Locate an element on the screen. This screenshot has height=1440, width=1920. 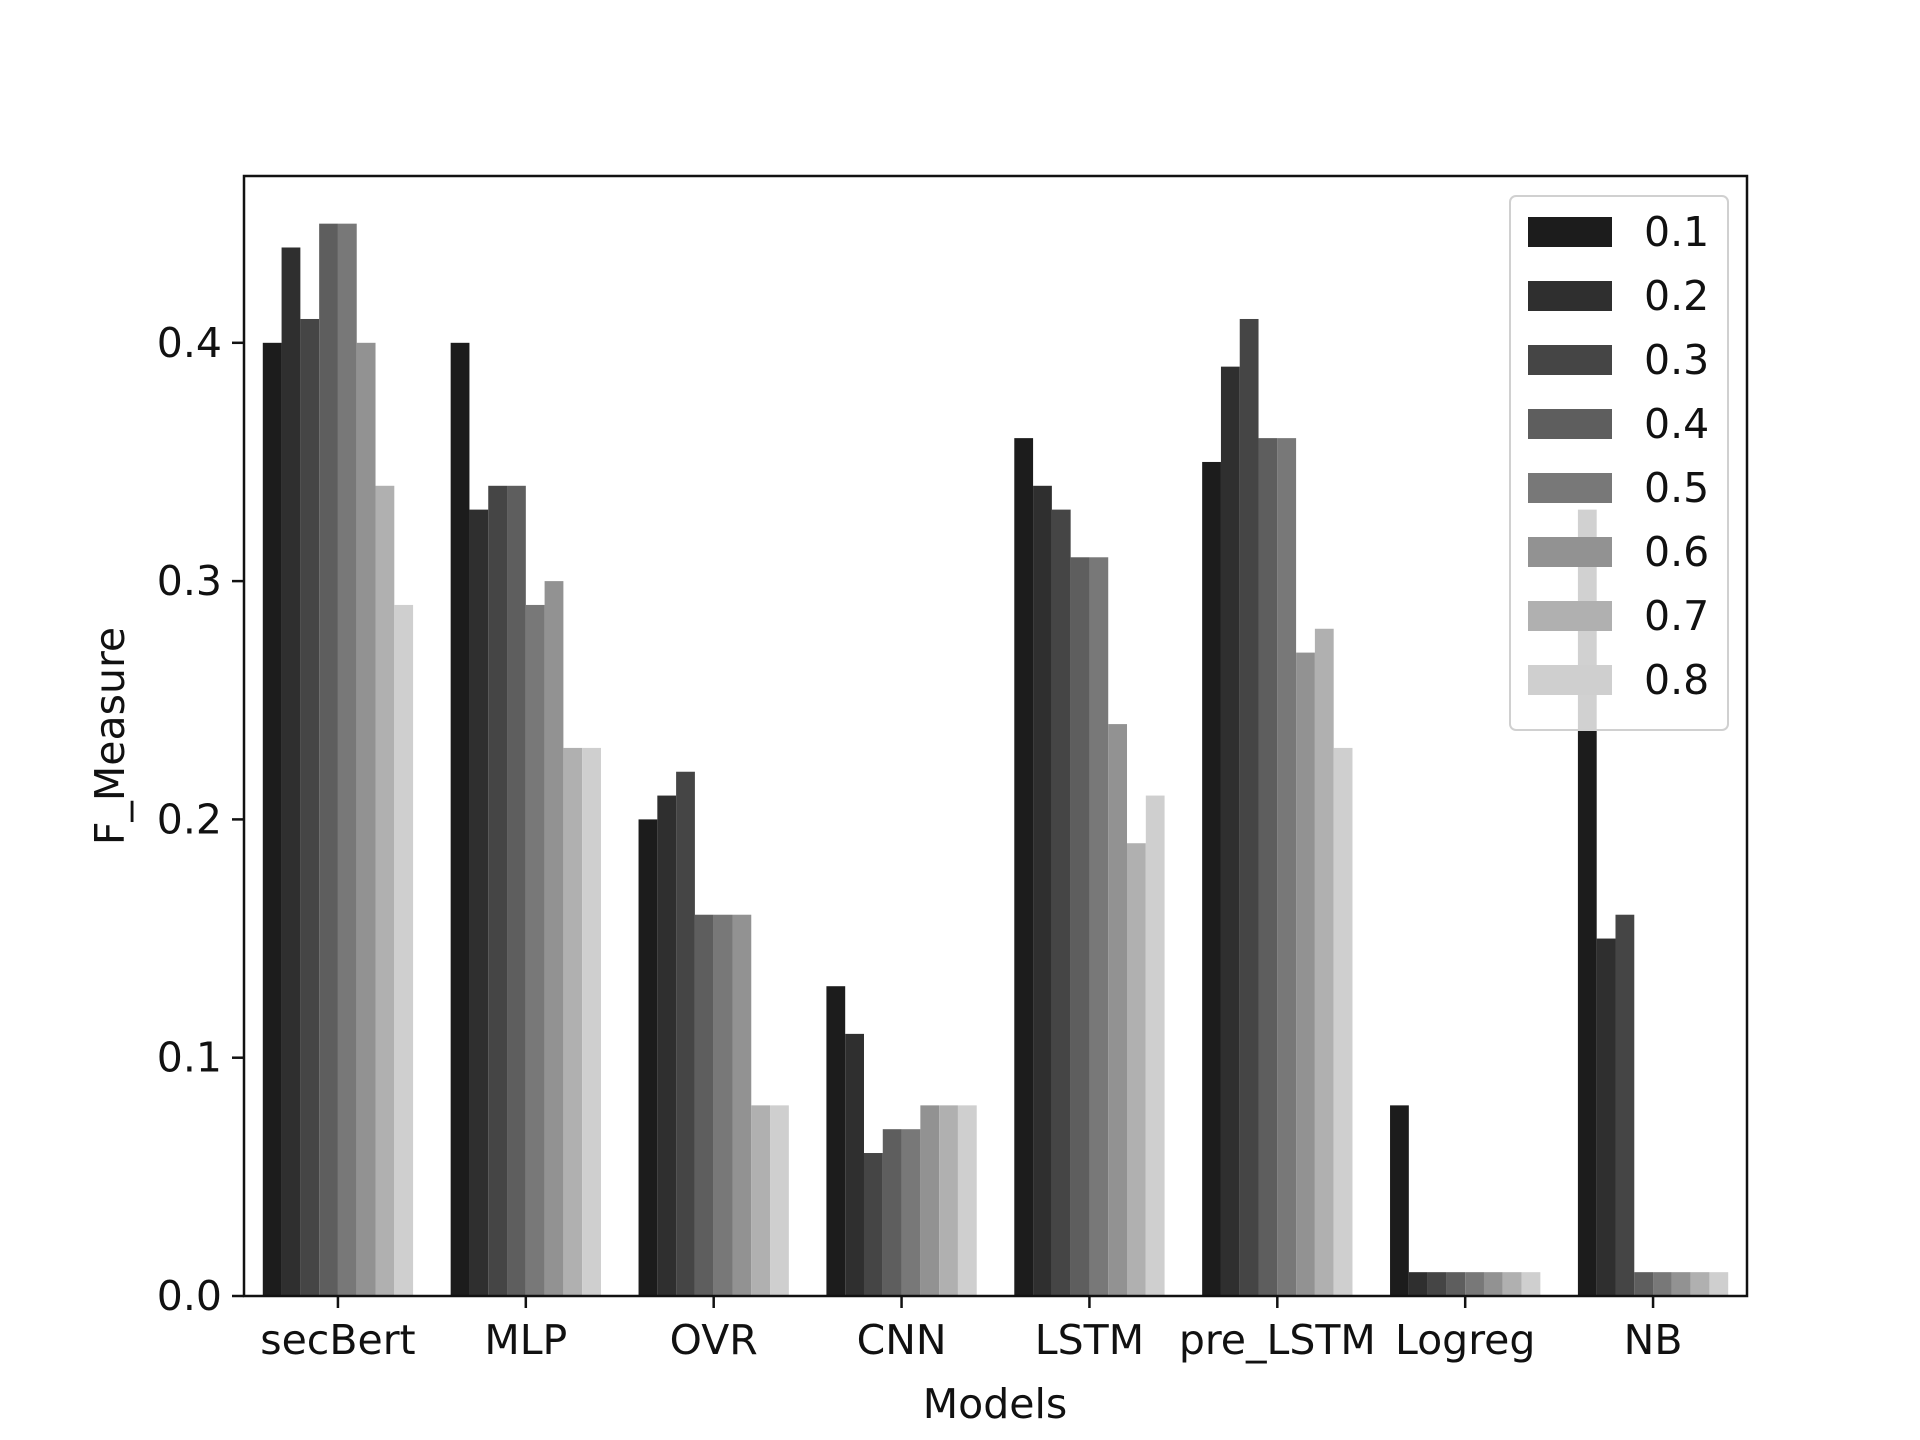
x-tick-label: pre_LSTM is located at coordinates (1277, 1340).